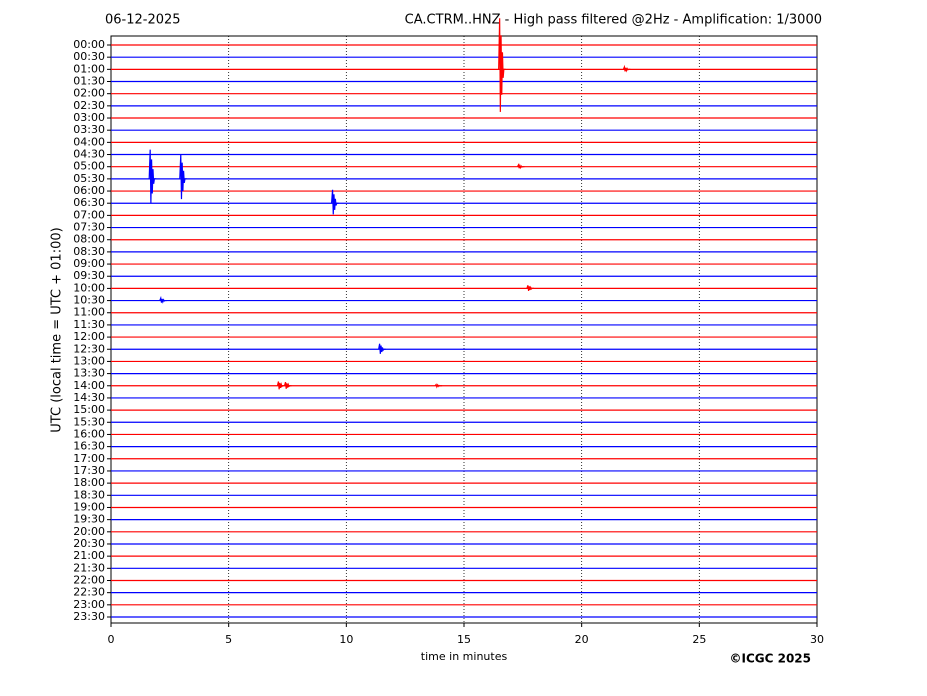  I want to click on x-tick-label: 15, so click(464, 639).